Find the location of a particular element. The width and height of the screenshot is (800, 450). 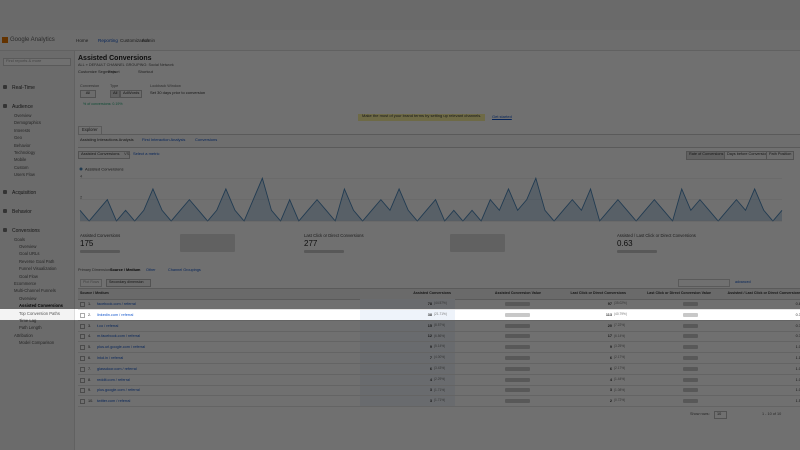

row-index: 2. is located at coordinates (90, 314).